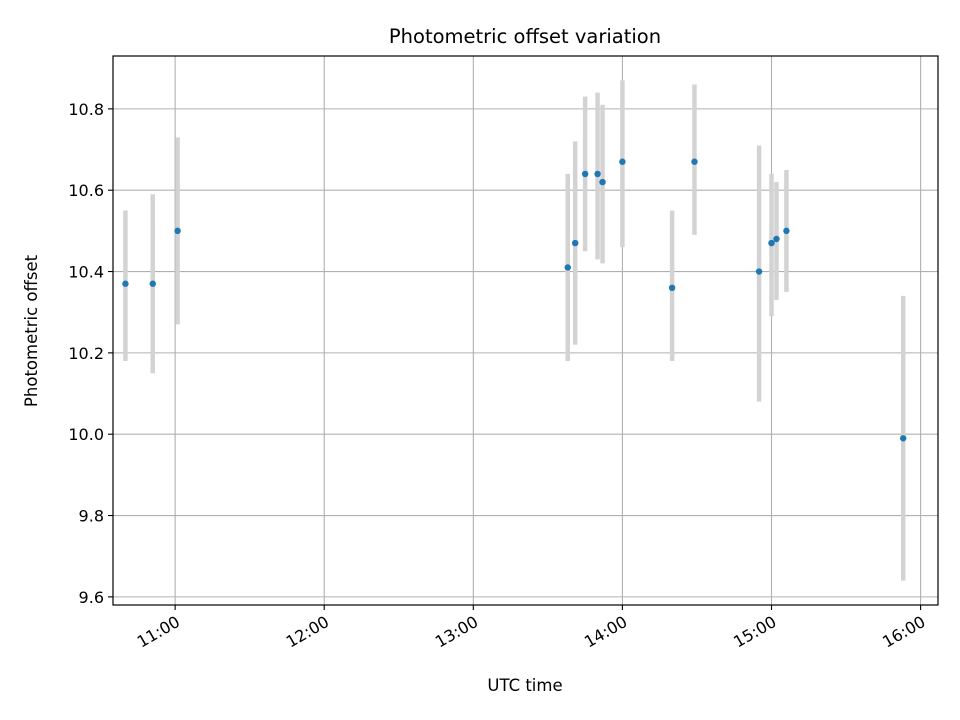 This screenshot has width=960, height=720. Describe the element at coordinates (86, 190) in the screenshot. I see `y-tick-label: 10.6` at that location.